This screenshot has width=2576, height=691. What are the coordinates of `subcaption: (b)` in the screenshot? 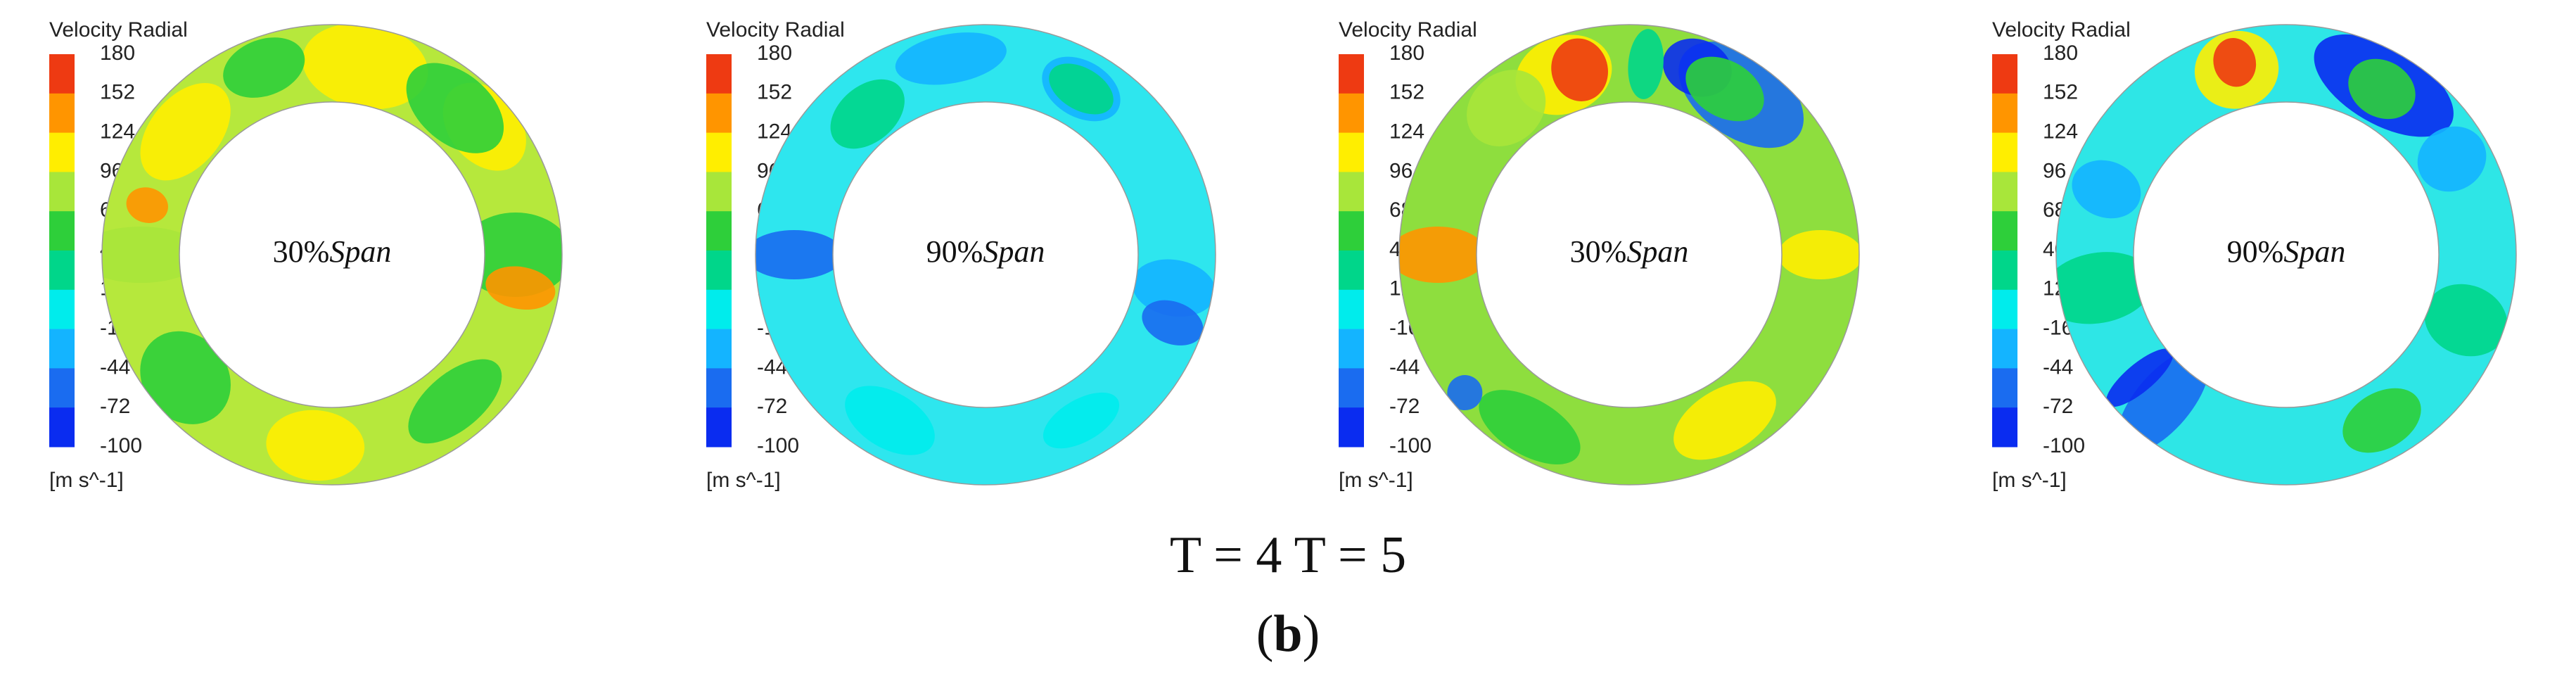 It's located at (1288, 634).